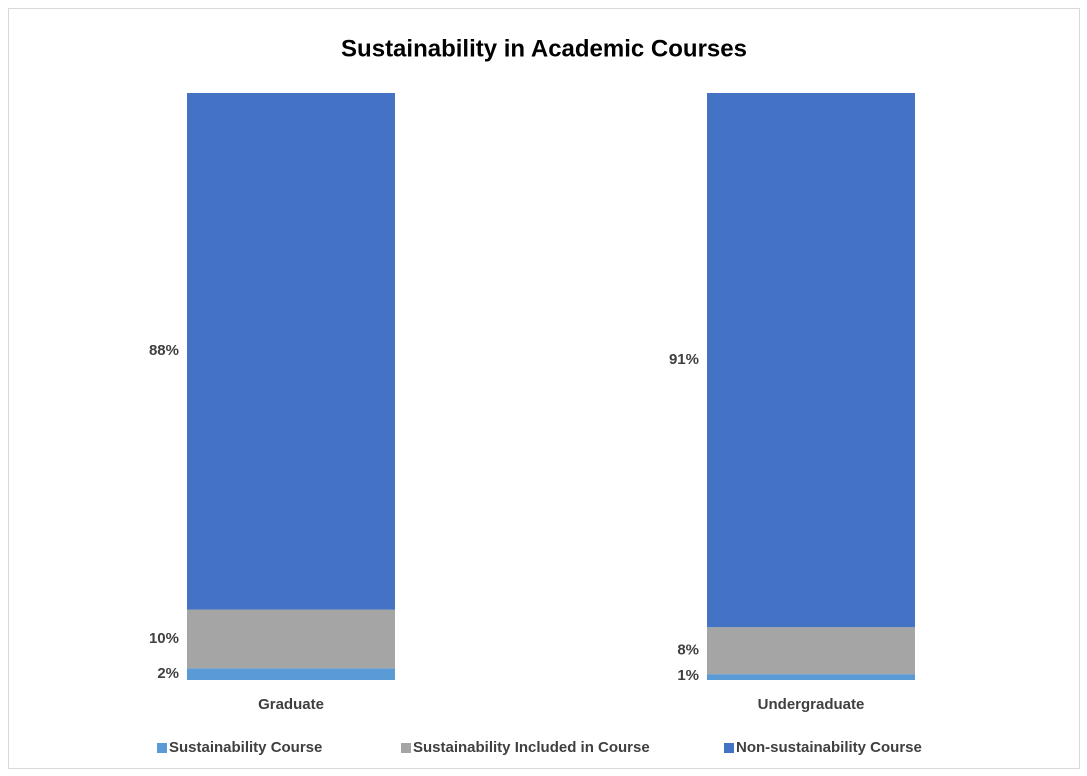 This screenshot has width=1087, height=776. Describe the element at coordinates (164, 638) in the screenshot. I see `data-label: 10%` at that location.